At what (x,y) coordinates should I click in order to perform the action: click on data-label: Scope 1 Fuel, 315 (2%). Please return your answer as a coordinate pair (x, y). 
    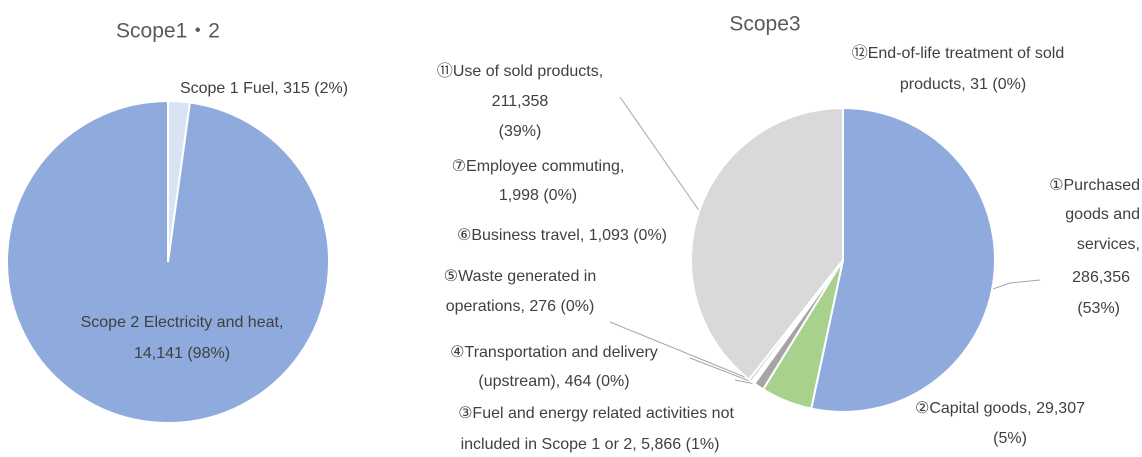
    Looking at the image, I should click on (264, 88).